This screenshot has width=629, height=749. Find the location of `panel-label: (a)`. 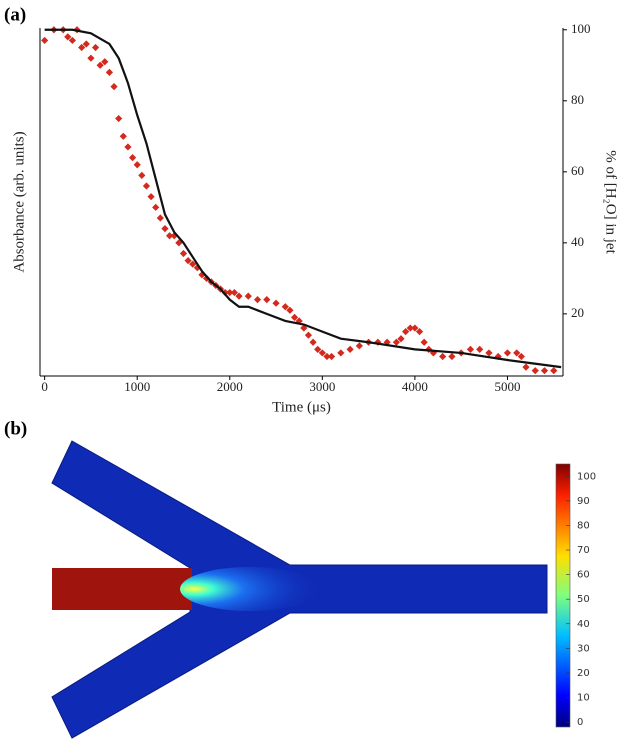

panel-label: (a) is located at coordinates (15, 14).